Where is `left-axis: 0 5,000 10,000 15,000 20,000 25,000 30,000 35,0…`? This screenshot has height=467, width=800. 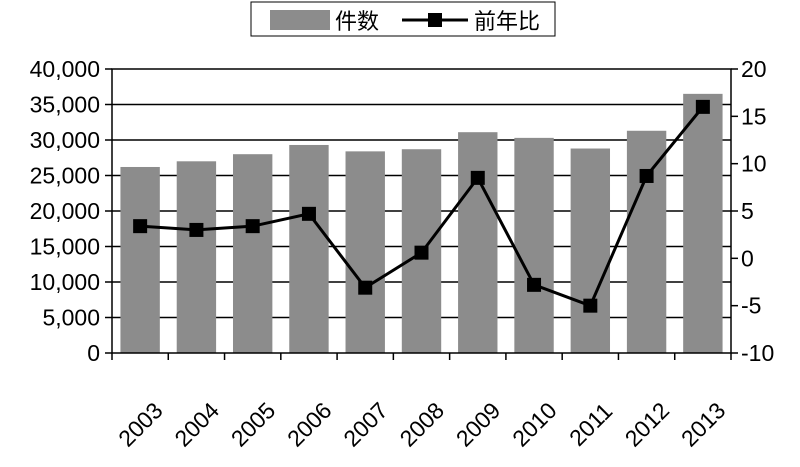 left-axis: 0 5,000 10,000 15,000 20,000 25,000 30,000 35,0… is located at coordinates (71, 211).